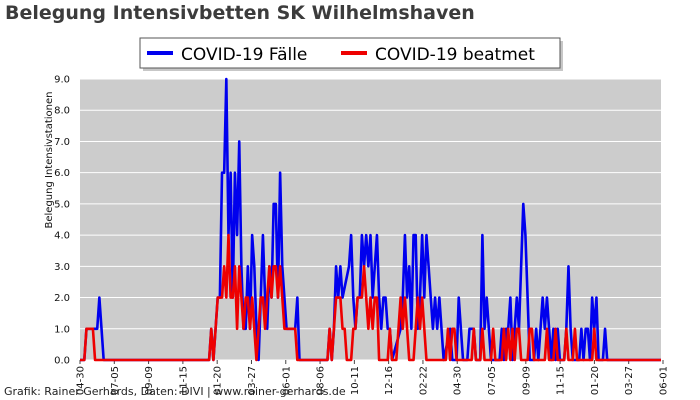 The image size is (700, 400). Describe the element at coordinates (62, 329) in the screenshot. I see `y-tick-label: 1.0` at that location.